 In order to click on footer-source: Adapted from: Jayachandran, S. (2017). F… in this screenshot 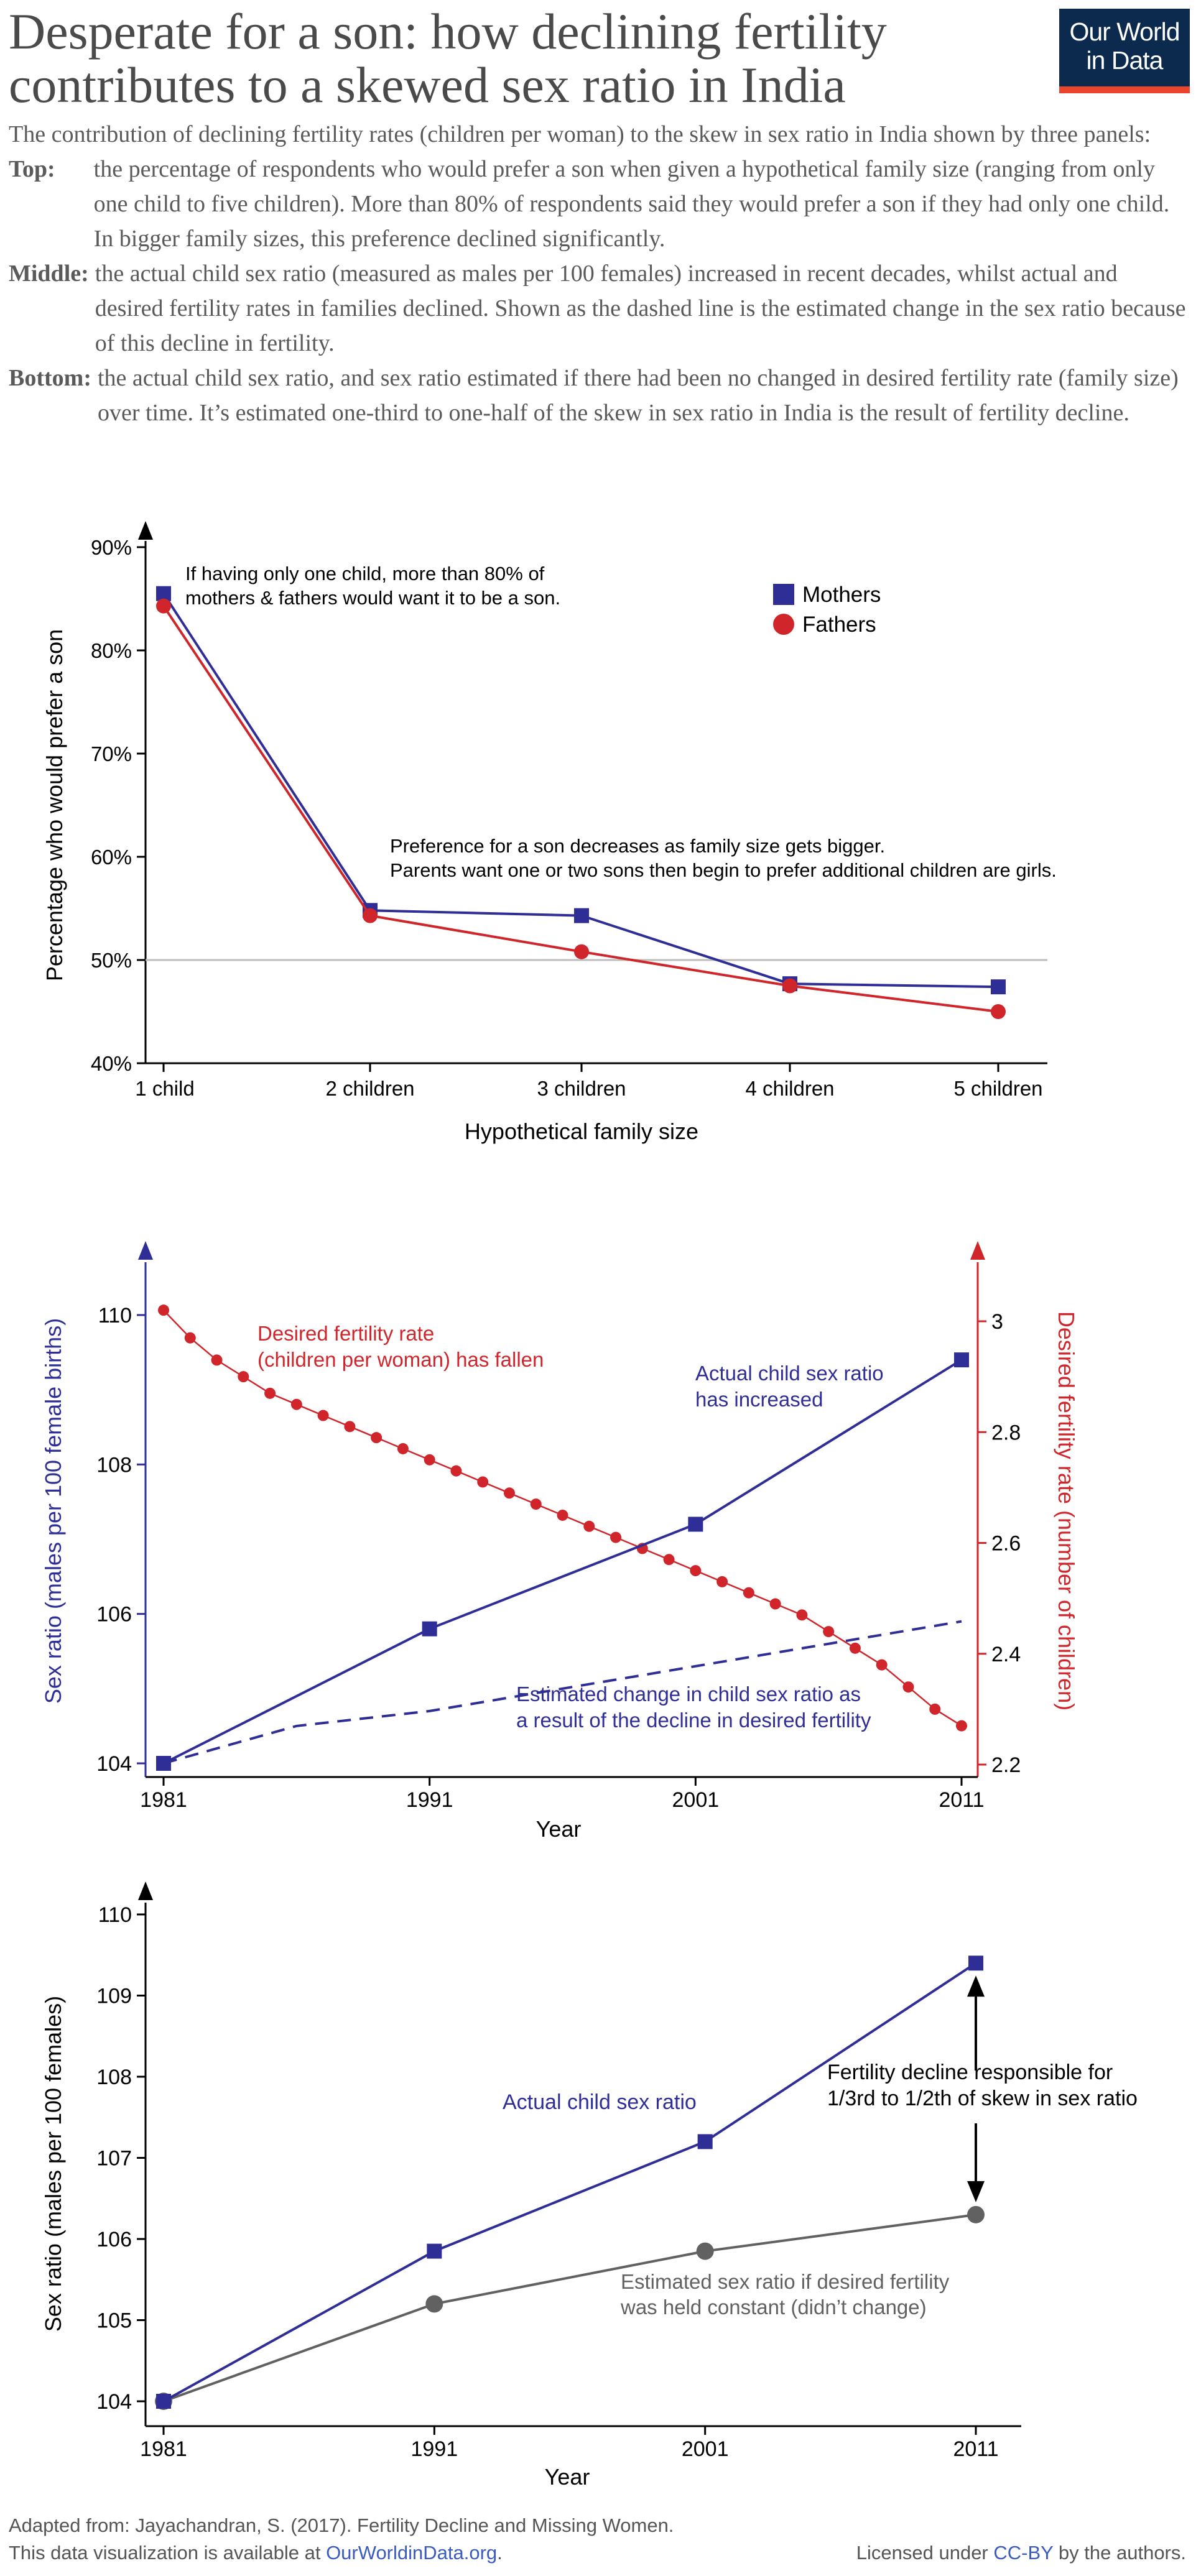, I will do `click(341, 2539)`.